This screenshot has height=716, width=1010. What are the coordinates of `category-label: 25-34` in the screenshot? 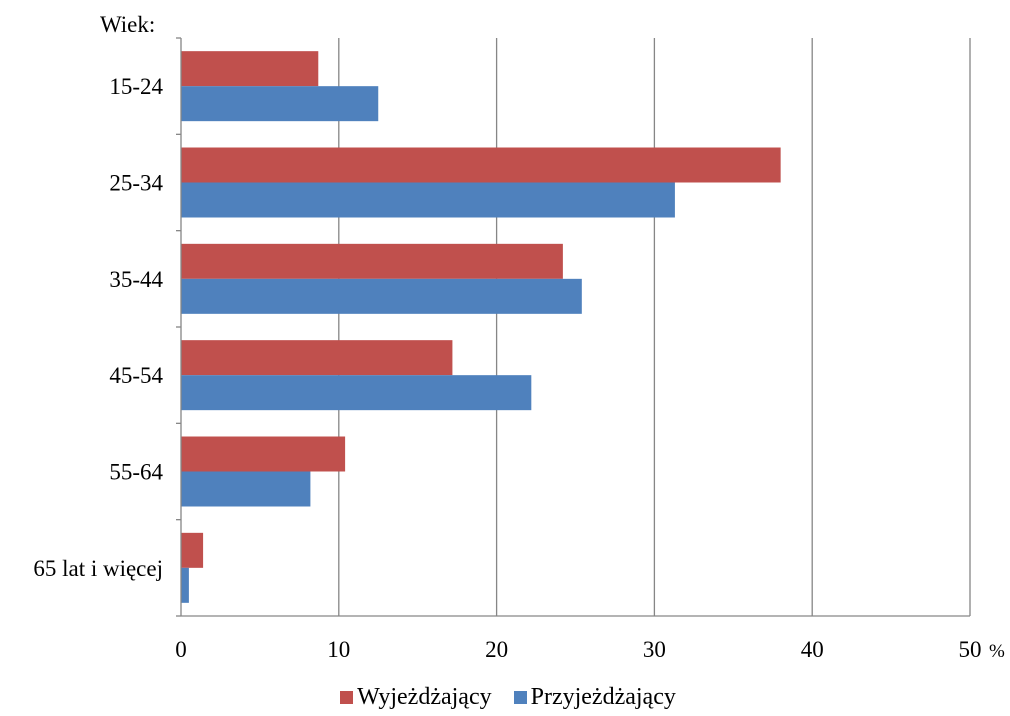 It's located at (136, 183).